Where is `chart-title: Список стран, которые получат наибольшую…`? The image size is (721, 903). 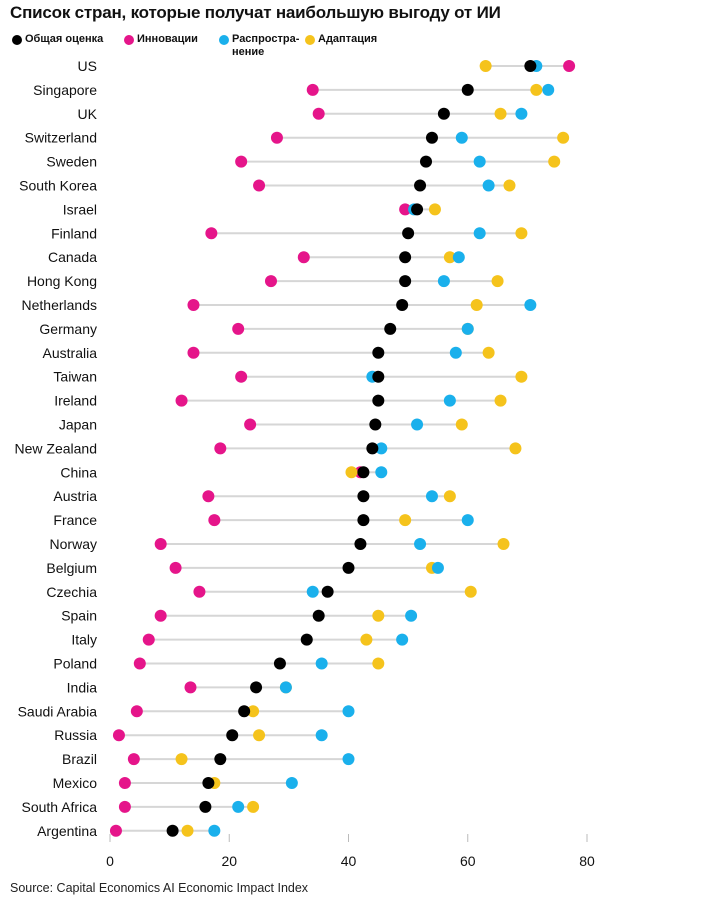 chart-title: Список стран, которые получат наибольшую… is located at coordinates (255, 12).